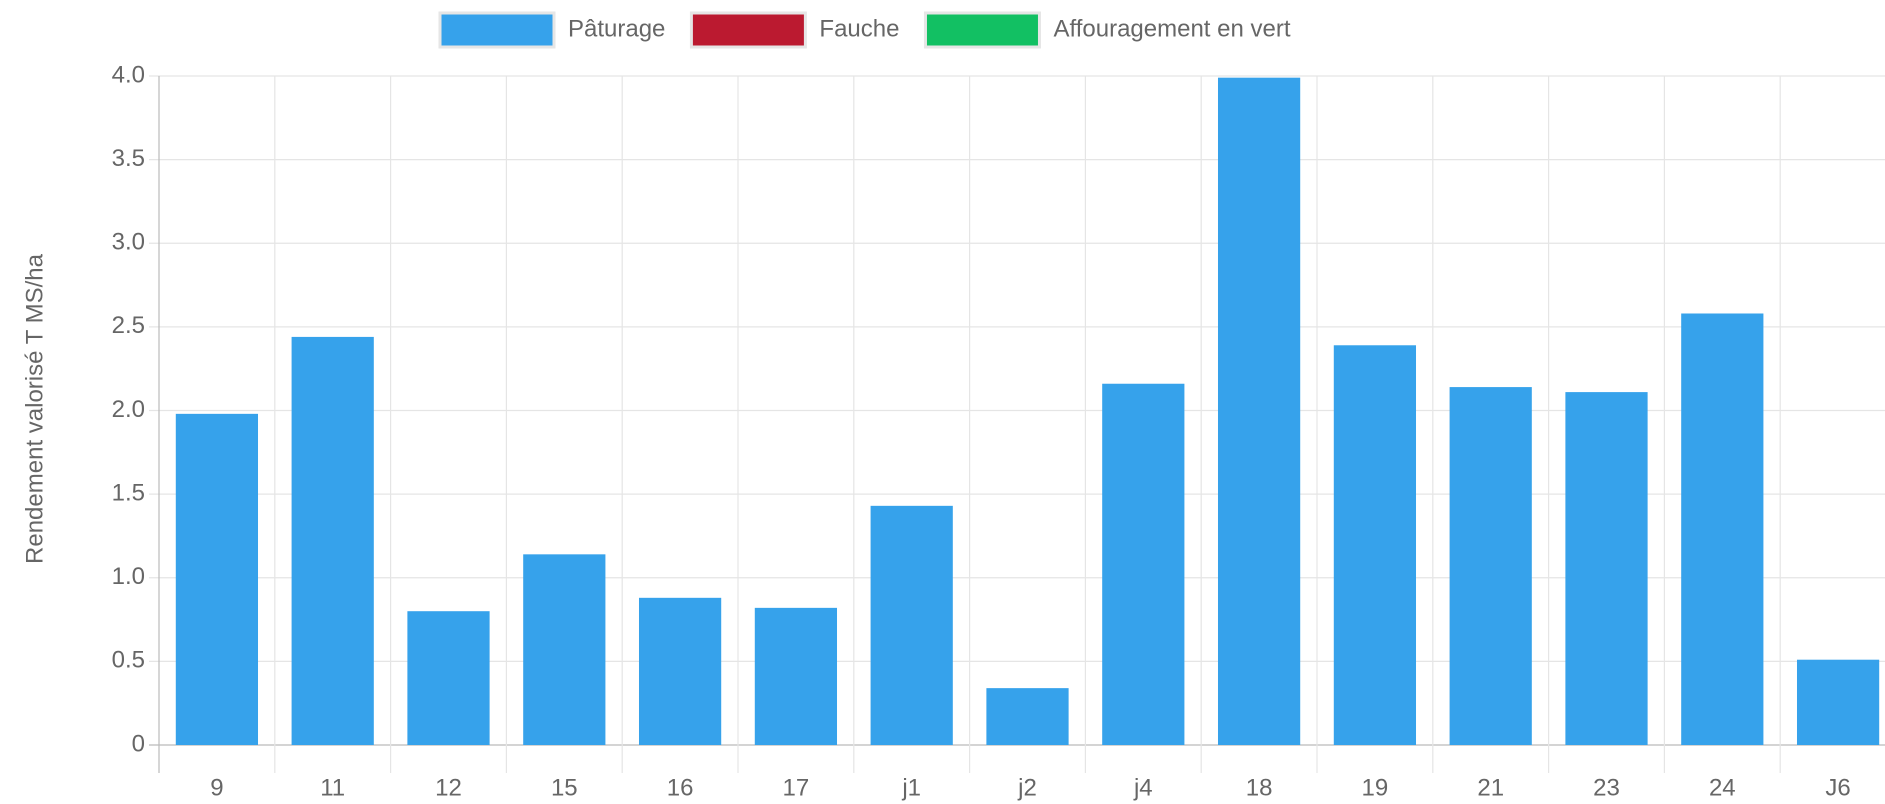  Describe the element at coordinates (128, 576) in the screenshot. I see `y-tick-label: 1.0` at that location.